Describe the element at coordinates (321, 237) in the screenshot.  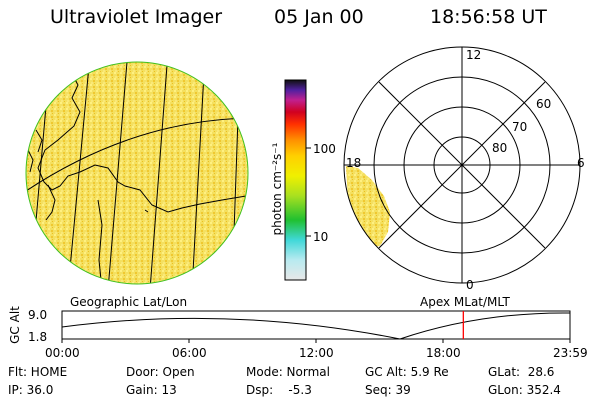
I see `colorbar-tick-10: 10` at that location.